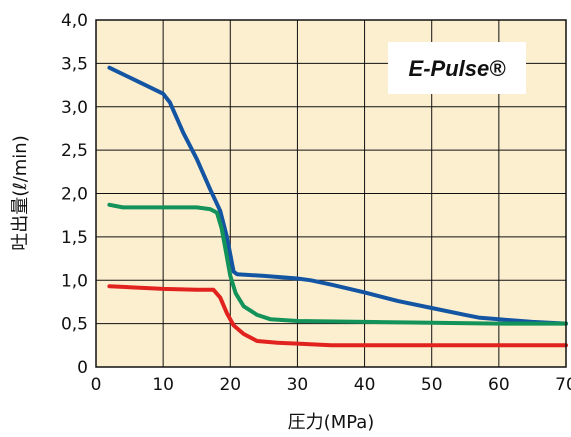 This screenshot has width=571, height=437. I want to click on x-tick-label: 0, so click(96, 385).